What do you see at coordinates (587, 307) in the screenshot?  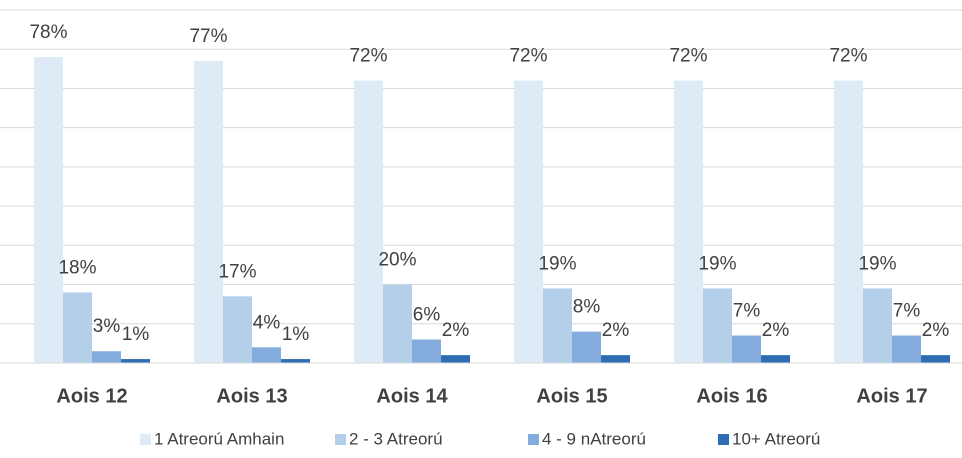 I see `data-label: 8%` at bounding box center [587, 307].